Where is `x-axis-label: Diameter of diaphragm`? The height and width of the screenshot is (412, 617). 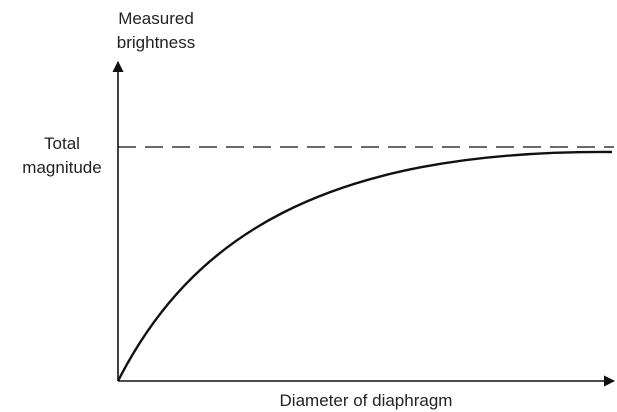 x-axis-label: Diameter of diaphragm is located at coordinates (366, 400).